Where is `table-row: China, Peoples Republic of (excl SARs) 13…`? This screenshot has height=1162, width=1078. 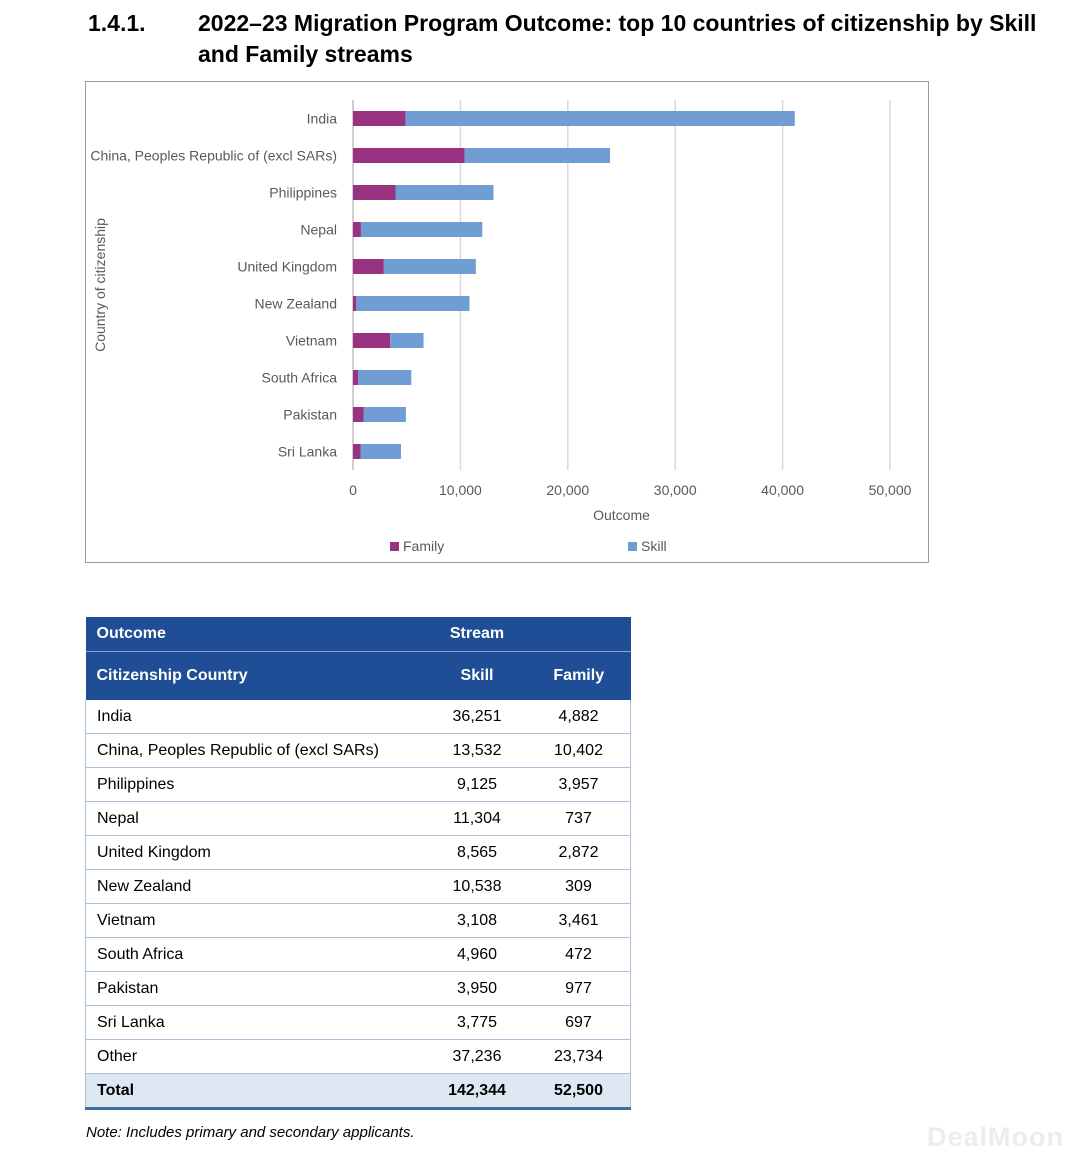
table-row: China, Peoples Republic of (excl SARs) 13… is located at coordinates (358, 750).